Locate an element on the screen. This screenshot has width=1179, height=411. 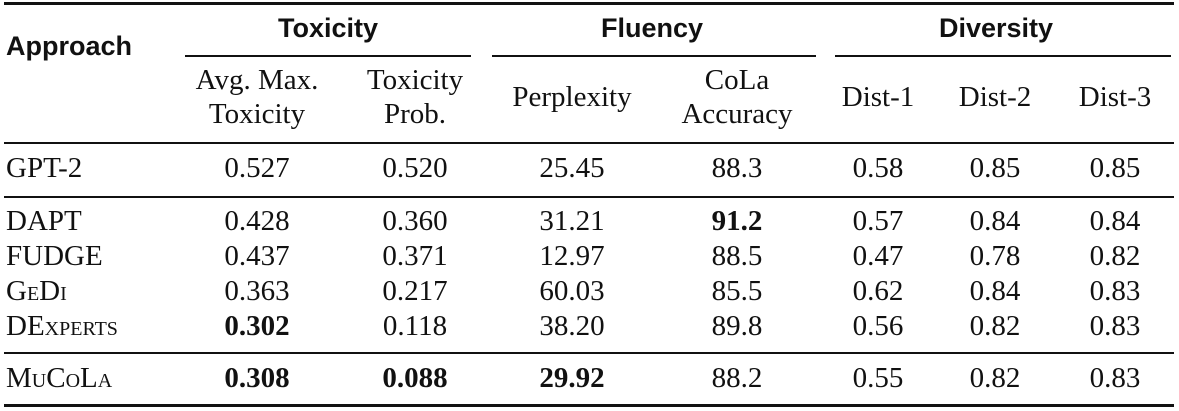
subheader-cola-accuracy-line1: CoLa is located at coordinates (737, 80).